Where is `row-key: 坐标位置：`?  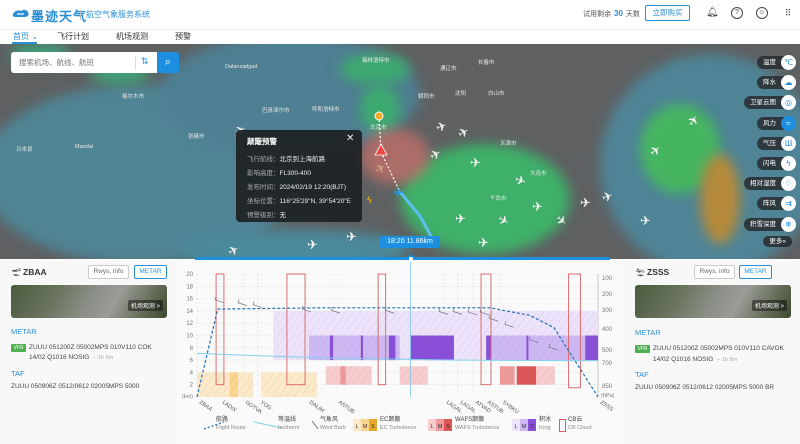 row-key: 坐标位置： is located at coordinates (263, 201).